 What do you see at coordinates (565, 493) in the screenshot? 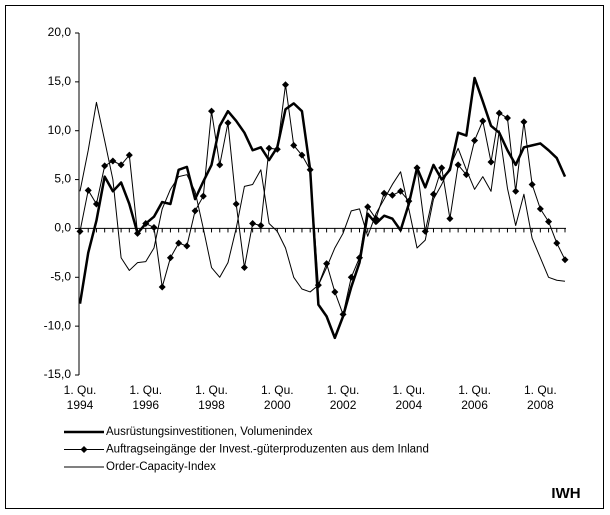
I see `source-label: IWH` at bounding box center [565, 493].